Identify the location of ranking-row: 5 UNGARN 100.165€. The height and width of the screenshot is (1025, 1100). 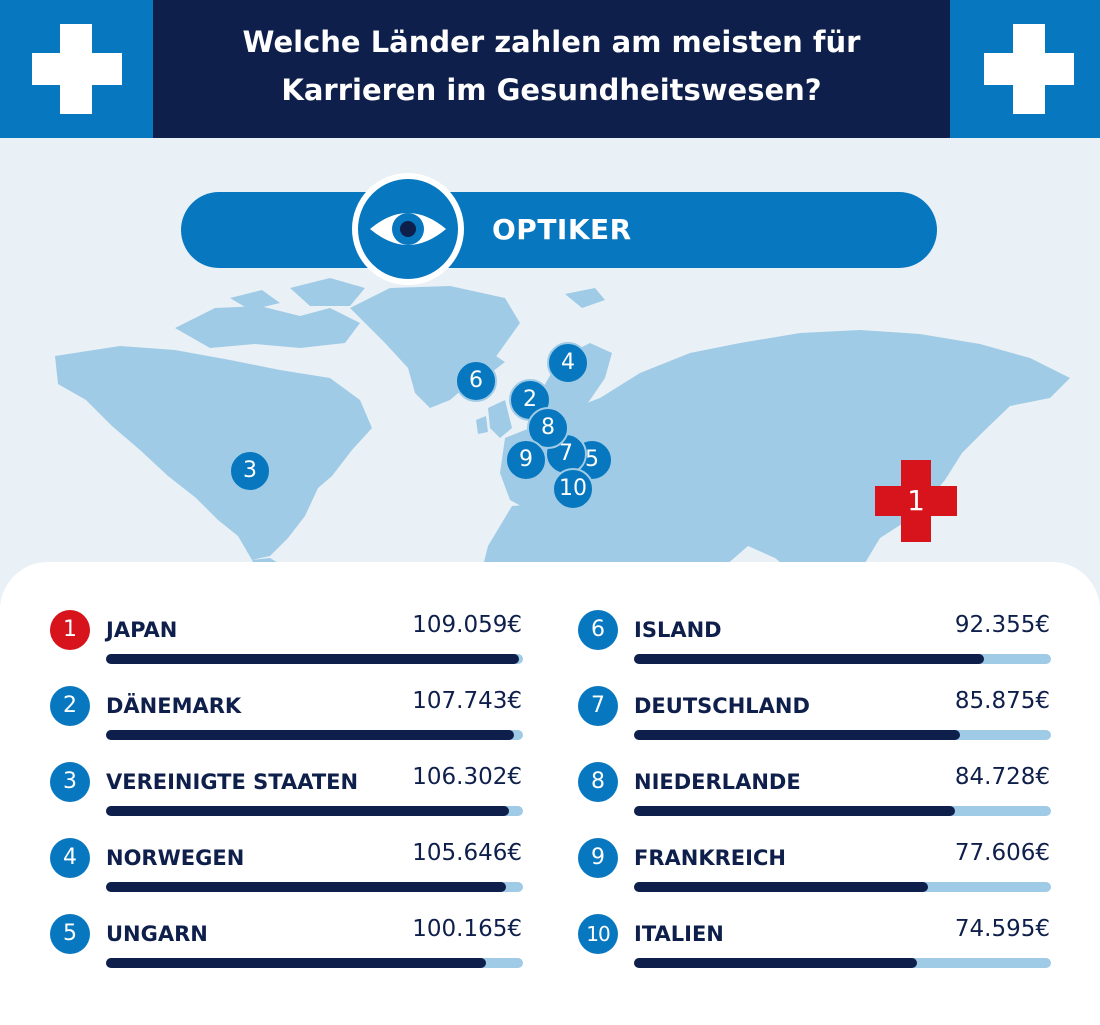
(290, 944).